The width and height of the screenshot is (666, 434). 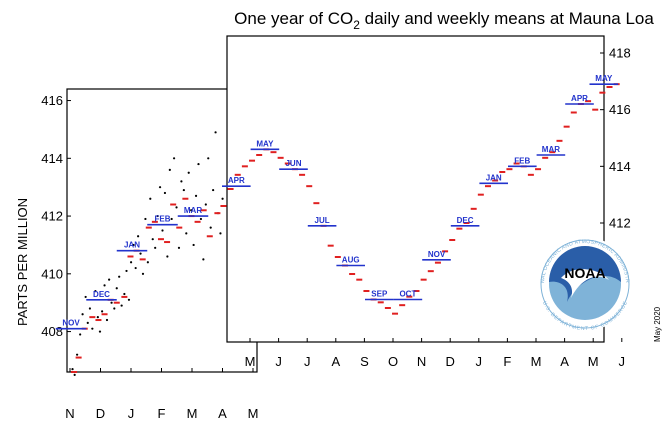 What do you see at coordinates (52, 331) in the screenshot?
I see `back-ytick-label: 408` at bounding box center [52, 331].